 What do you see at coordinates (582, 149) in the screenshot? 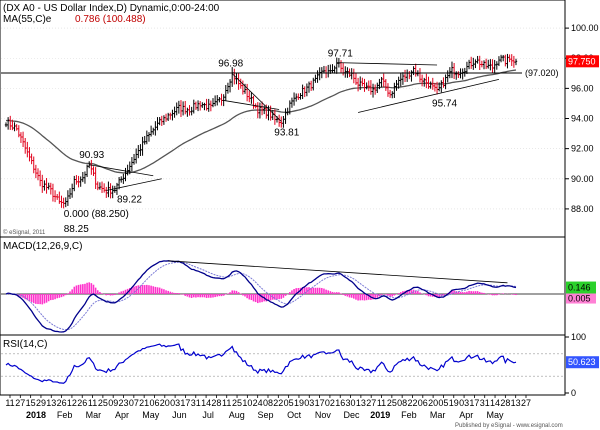
I see `y-tick-label: 92.00` at bounding box center [582, 149].